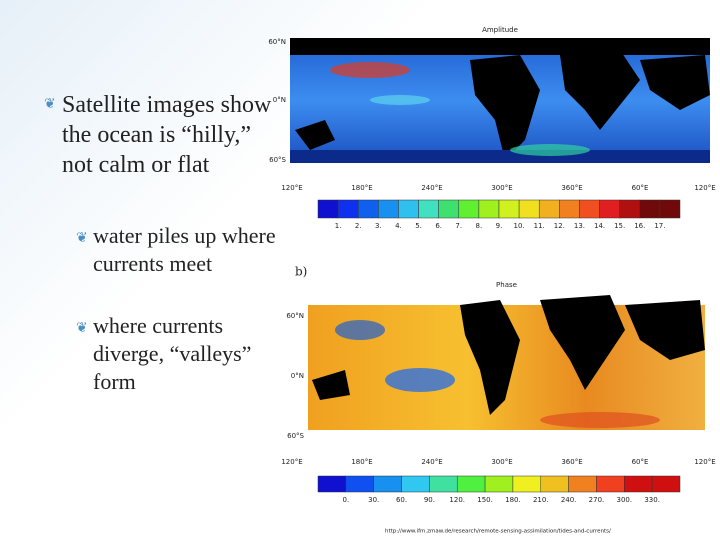  Describe the element at coordinates (378, 226) in the screenshot. I see `colorbar-label: 3.` at that location.